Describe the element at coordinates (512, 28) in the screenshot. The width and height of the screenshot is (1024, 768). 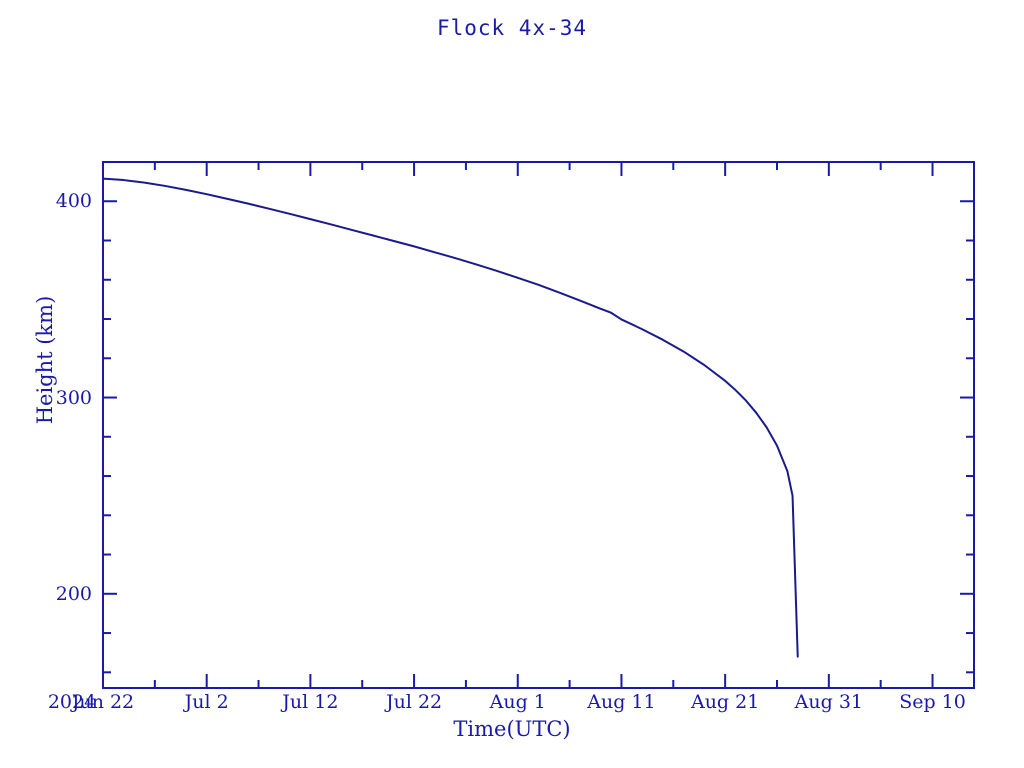
I see `chart-title: Flock 4x-34` at that location.